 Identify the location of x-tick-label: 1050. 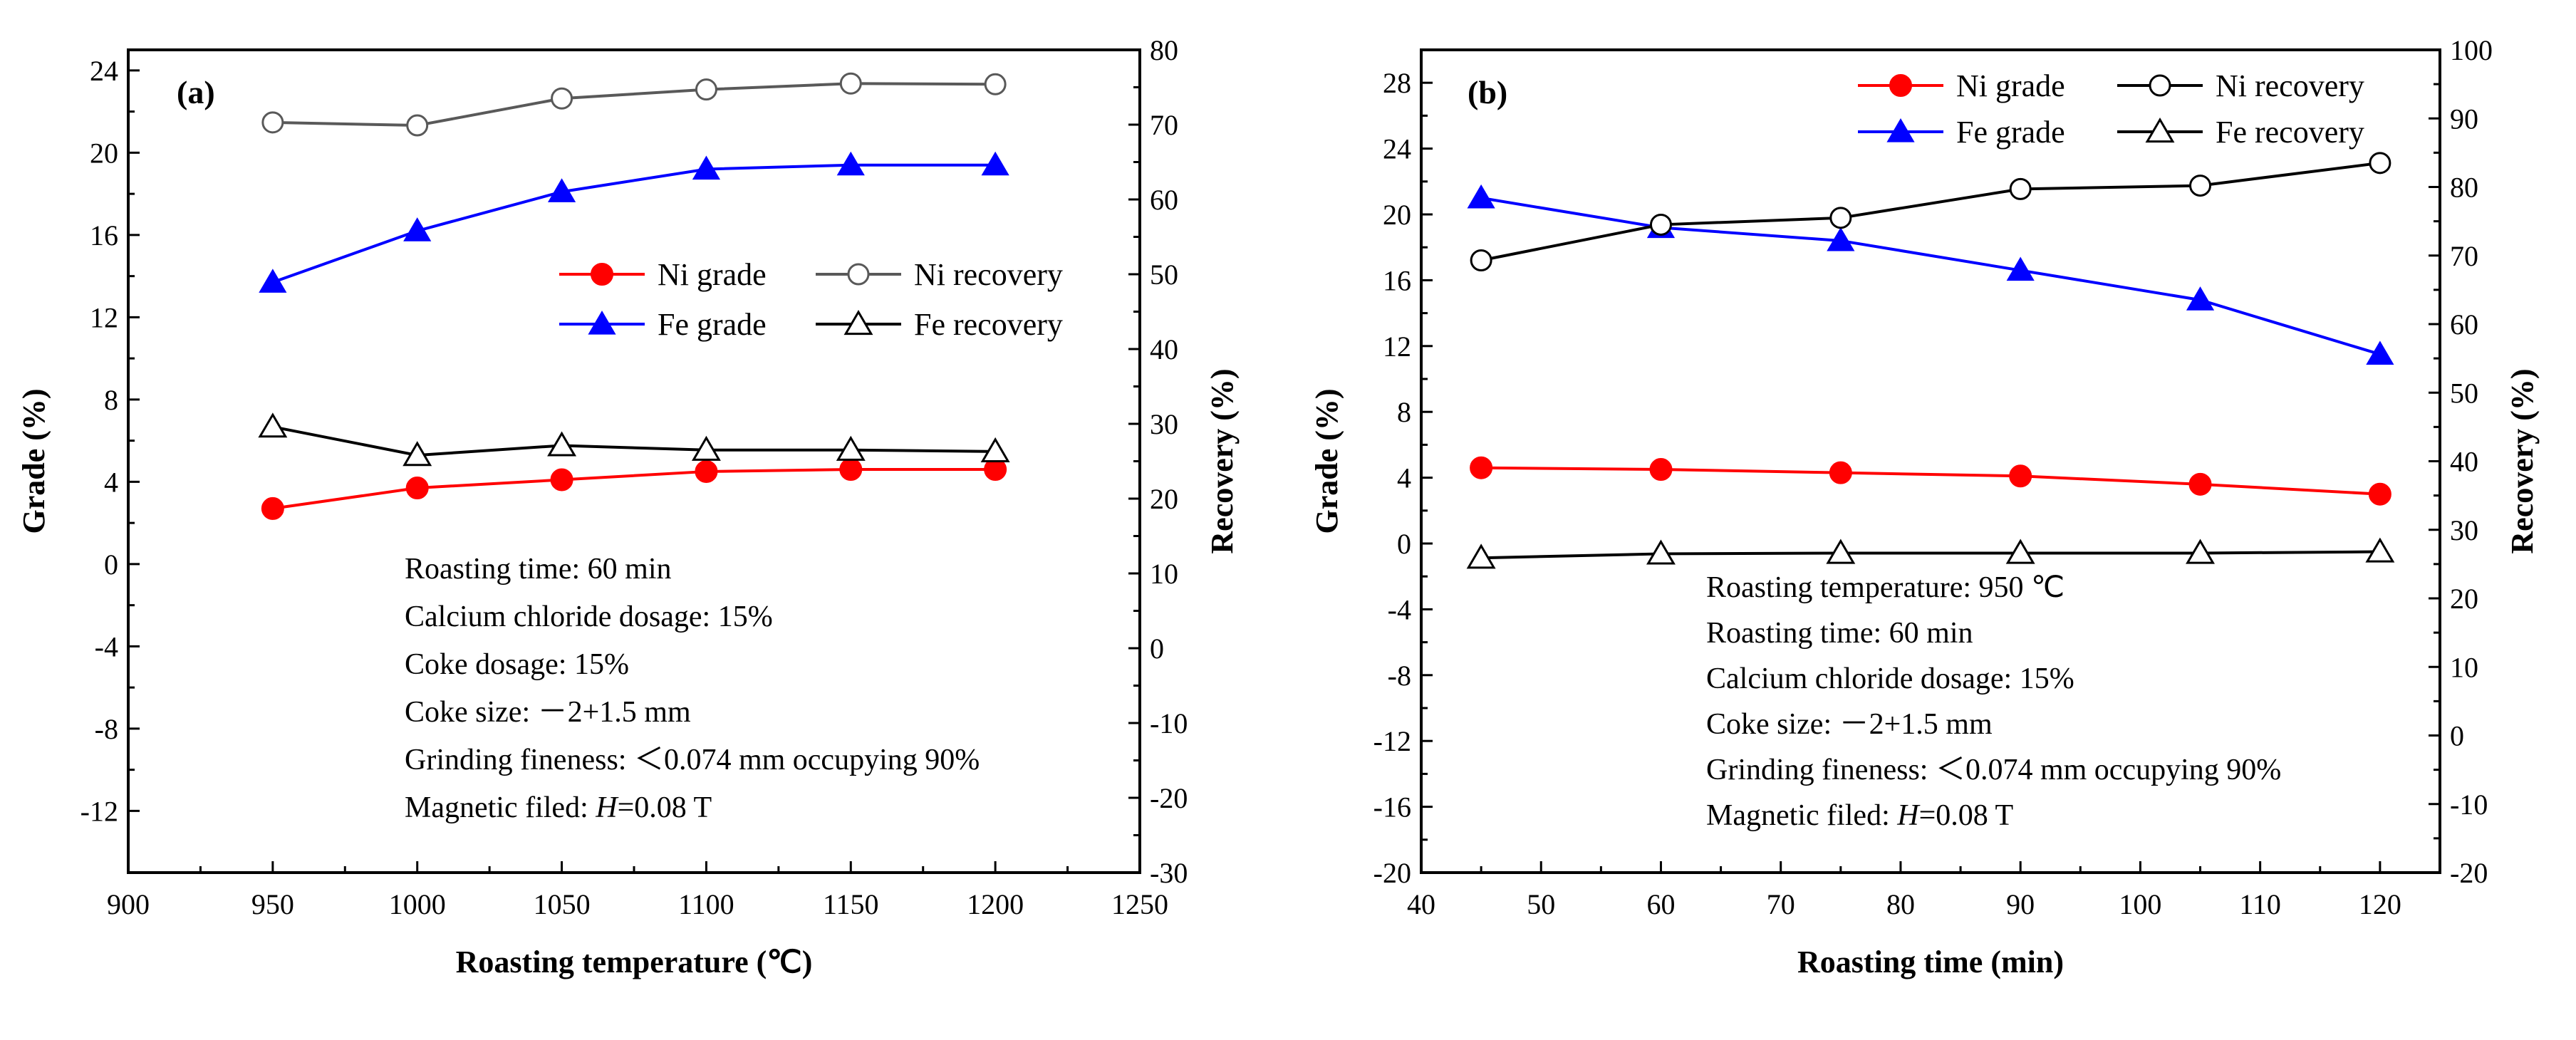
(562, 904).